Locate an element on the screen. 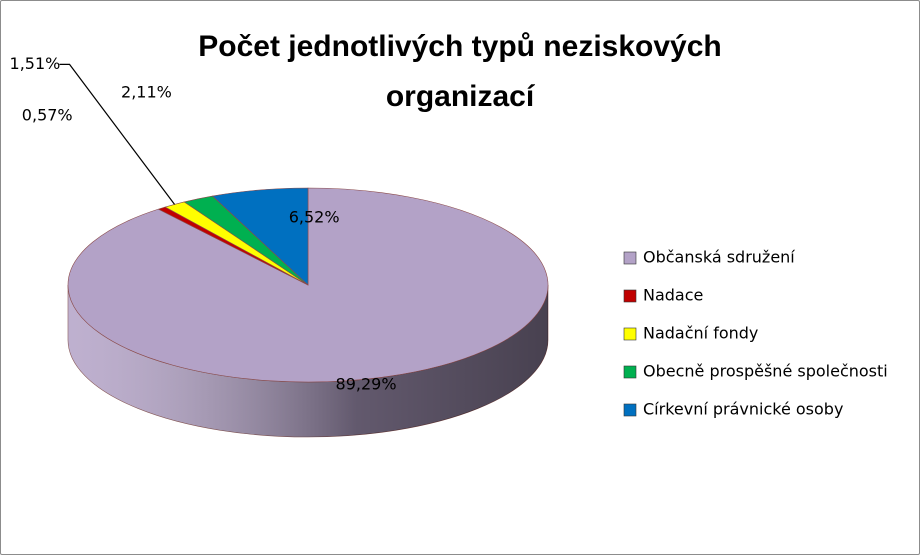 Image resolution: width=922 pixels, height=557 pixels. legend-label: Občanská sdružení is located at coordinates (719, 257).